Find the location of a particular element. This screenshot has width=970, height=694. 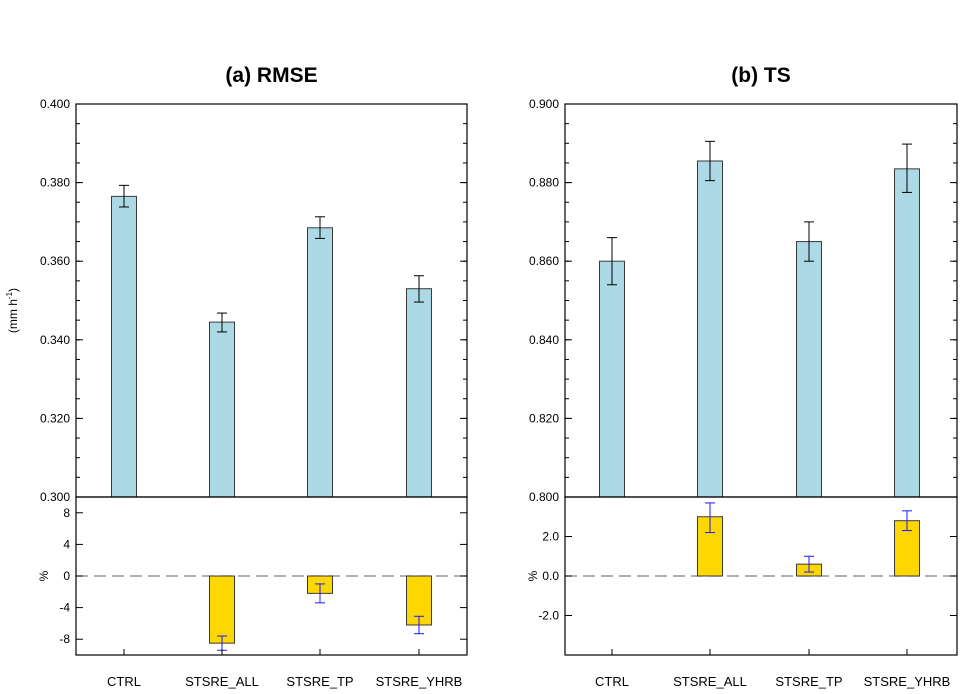

top-ylabel: (mm h-1) is located at coordinates (12, 310).